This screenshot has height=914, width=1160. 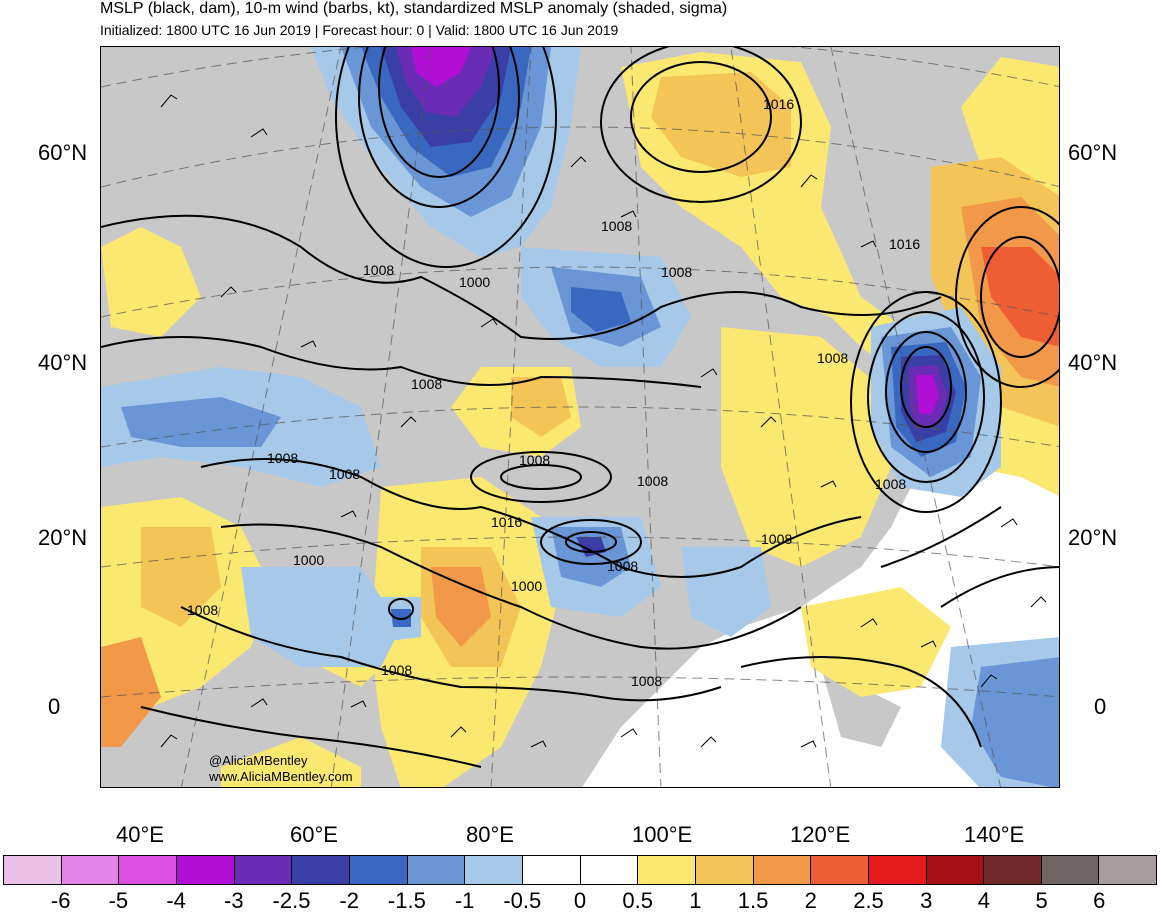 What do you see at coordinates (1093, 152) in the screenshot?
I see `lat-label-right: 60°N` at bounding box center [1093, 152].